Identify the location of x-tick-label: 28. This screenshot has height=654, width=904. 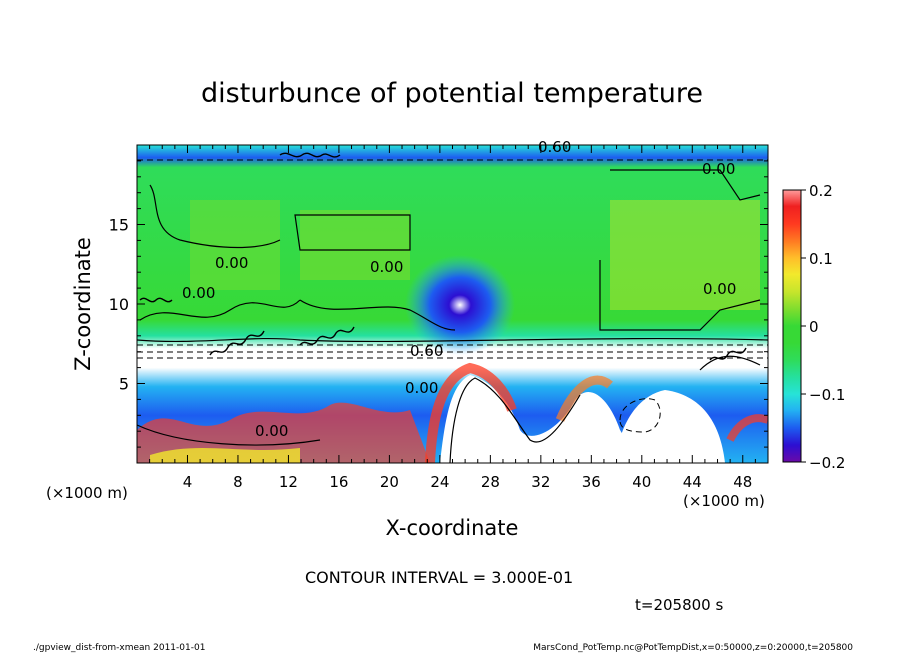
(490, 482).